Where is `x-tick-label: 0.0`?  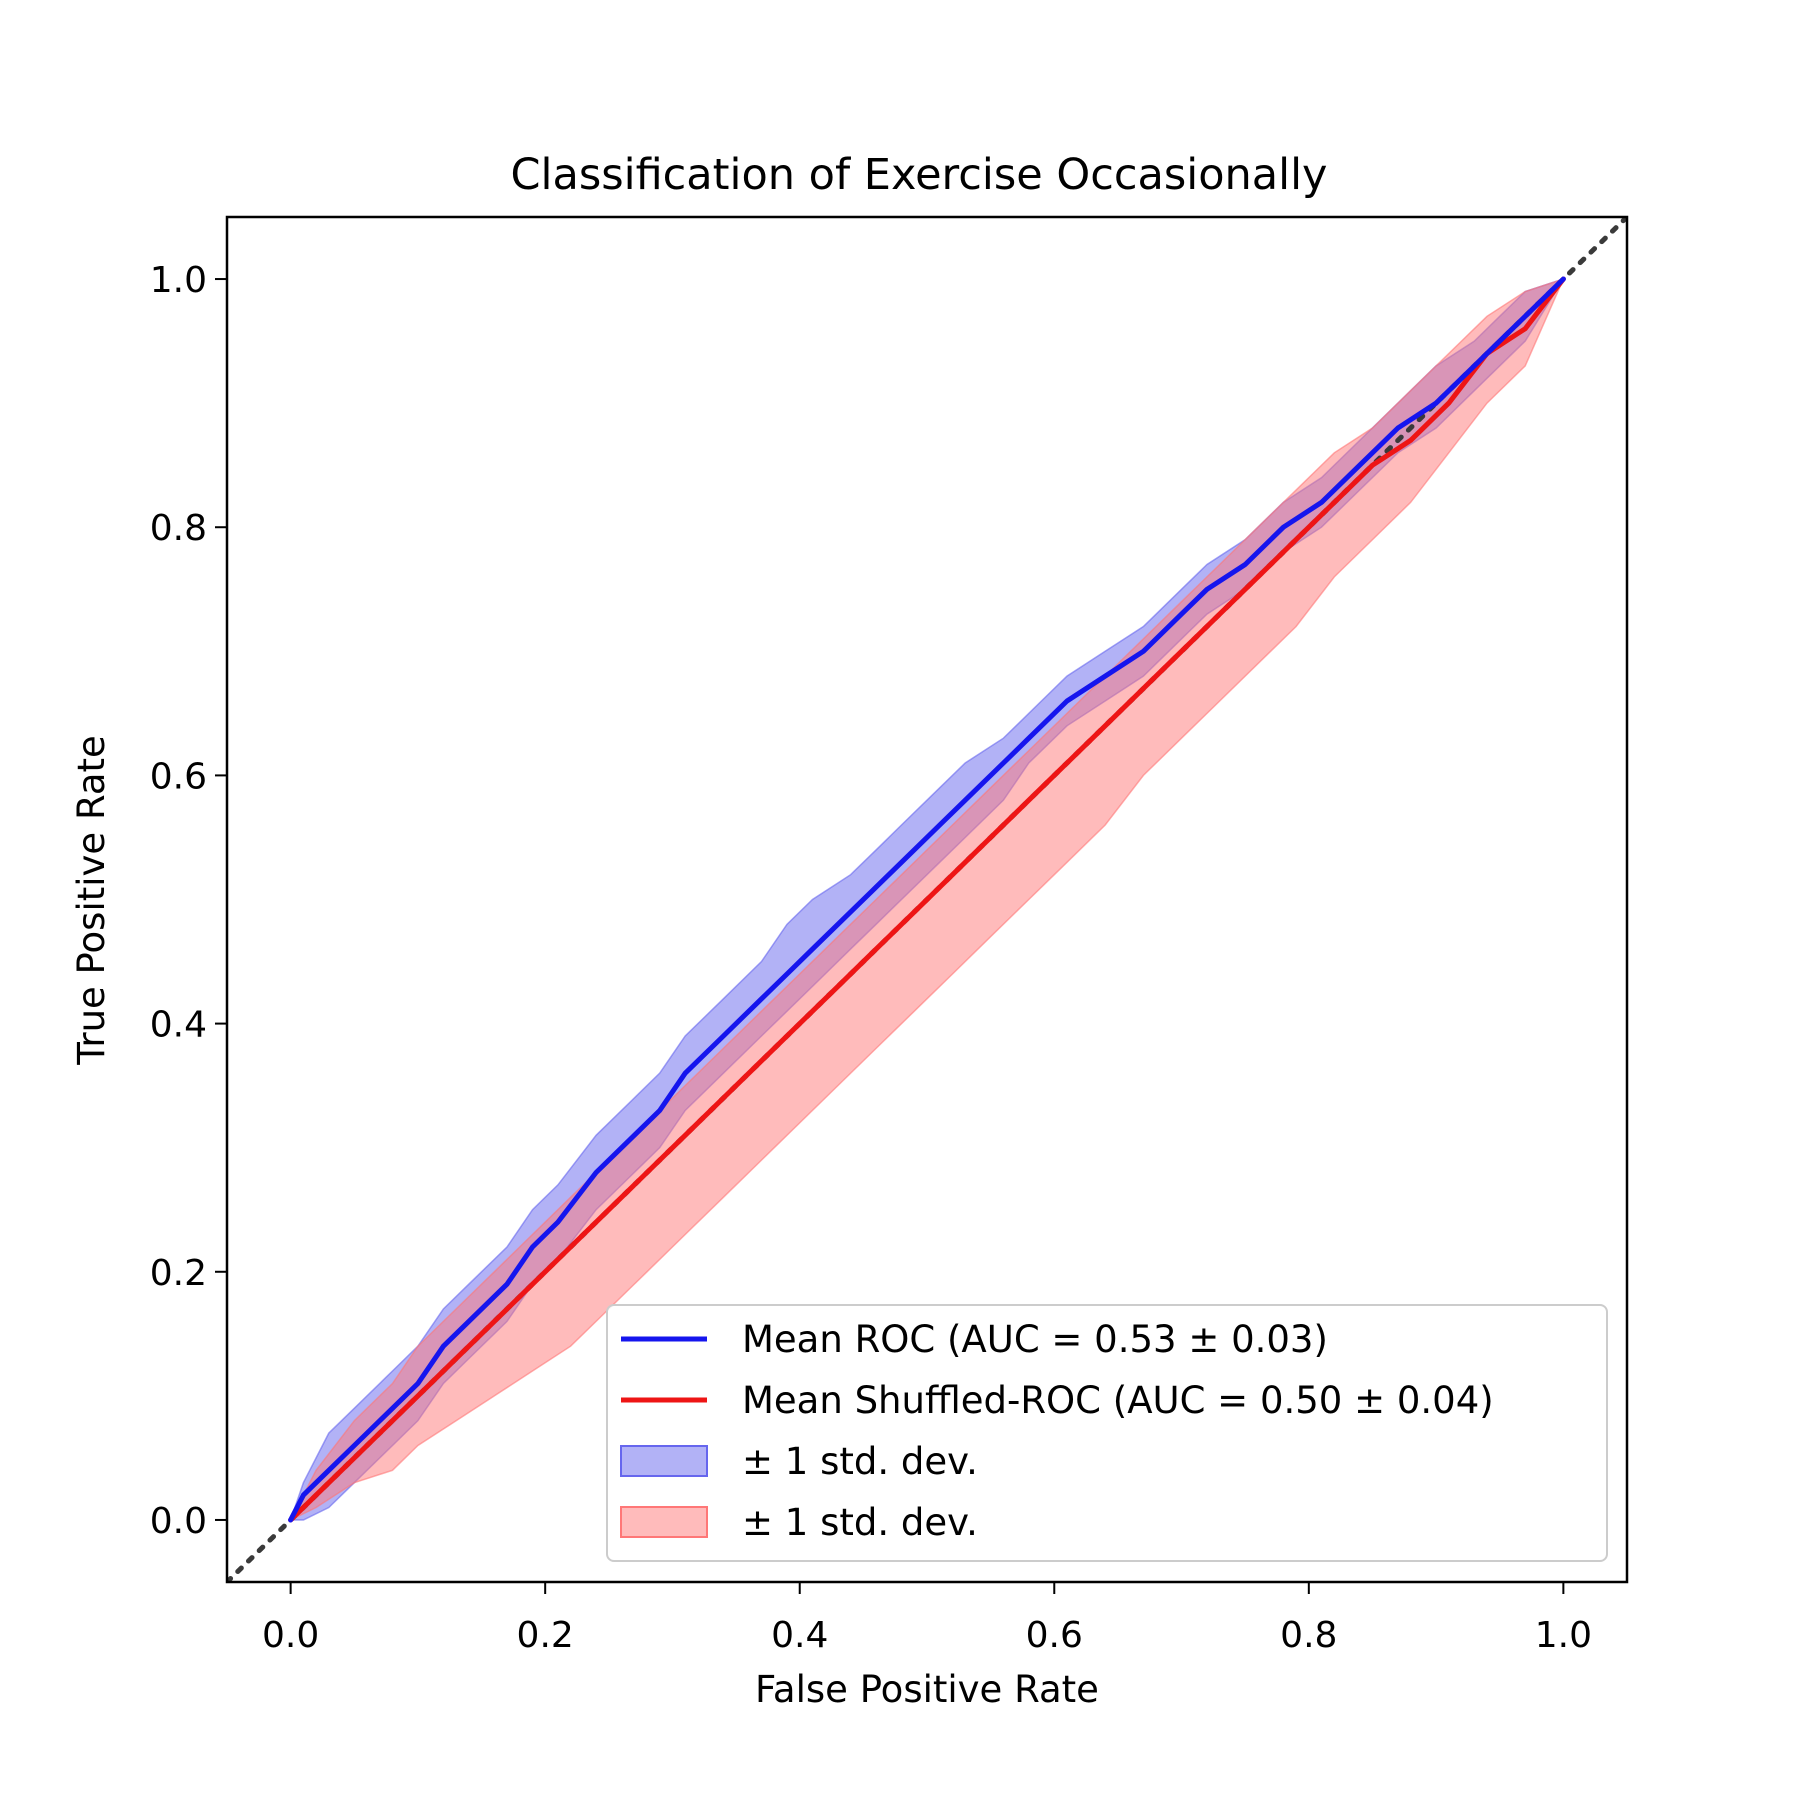
x-tick-label: 0.0 is located at coordinates (290, 1635).